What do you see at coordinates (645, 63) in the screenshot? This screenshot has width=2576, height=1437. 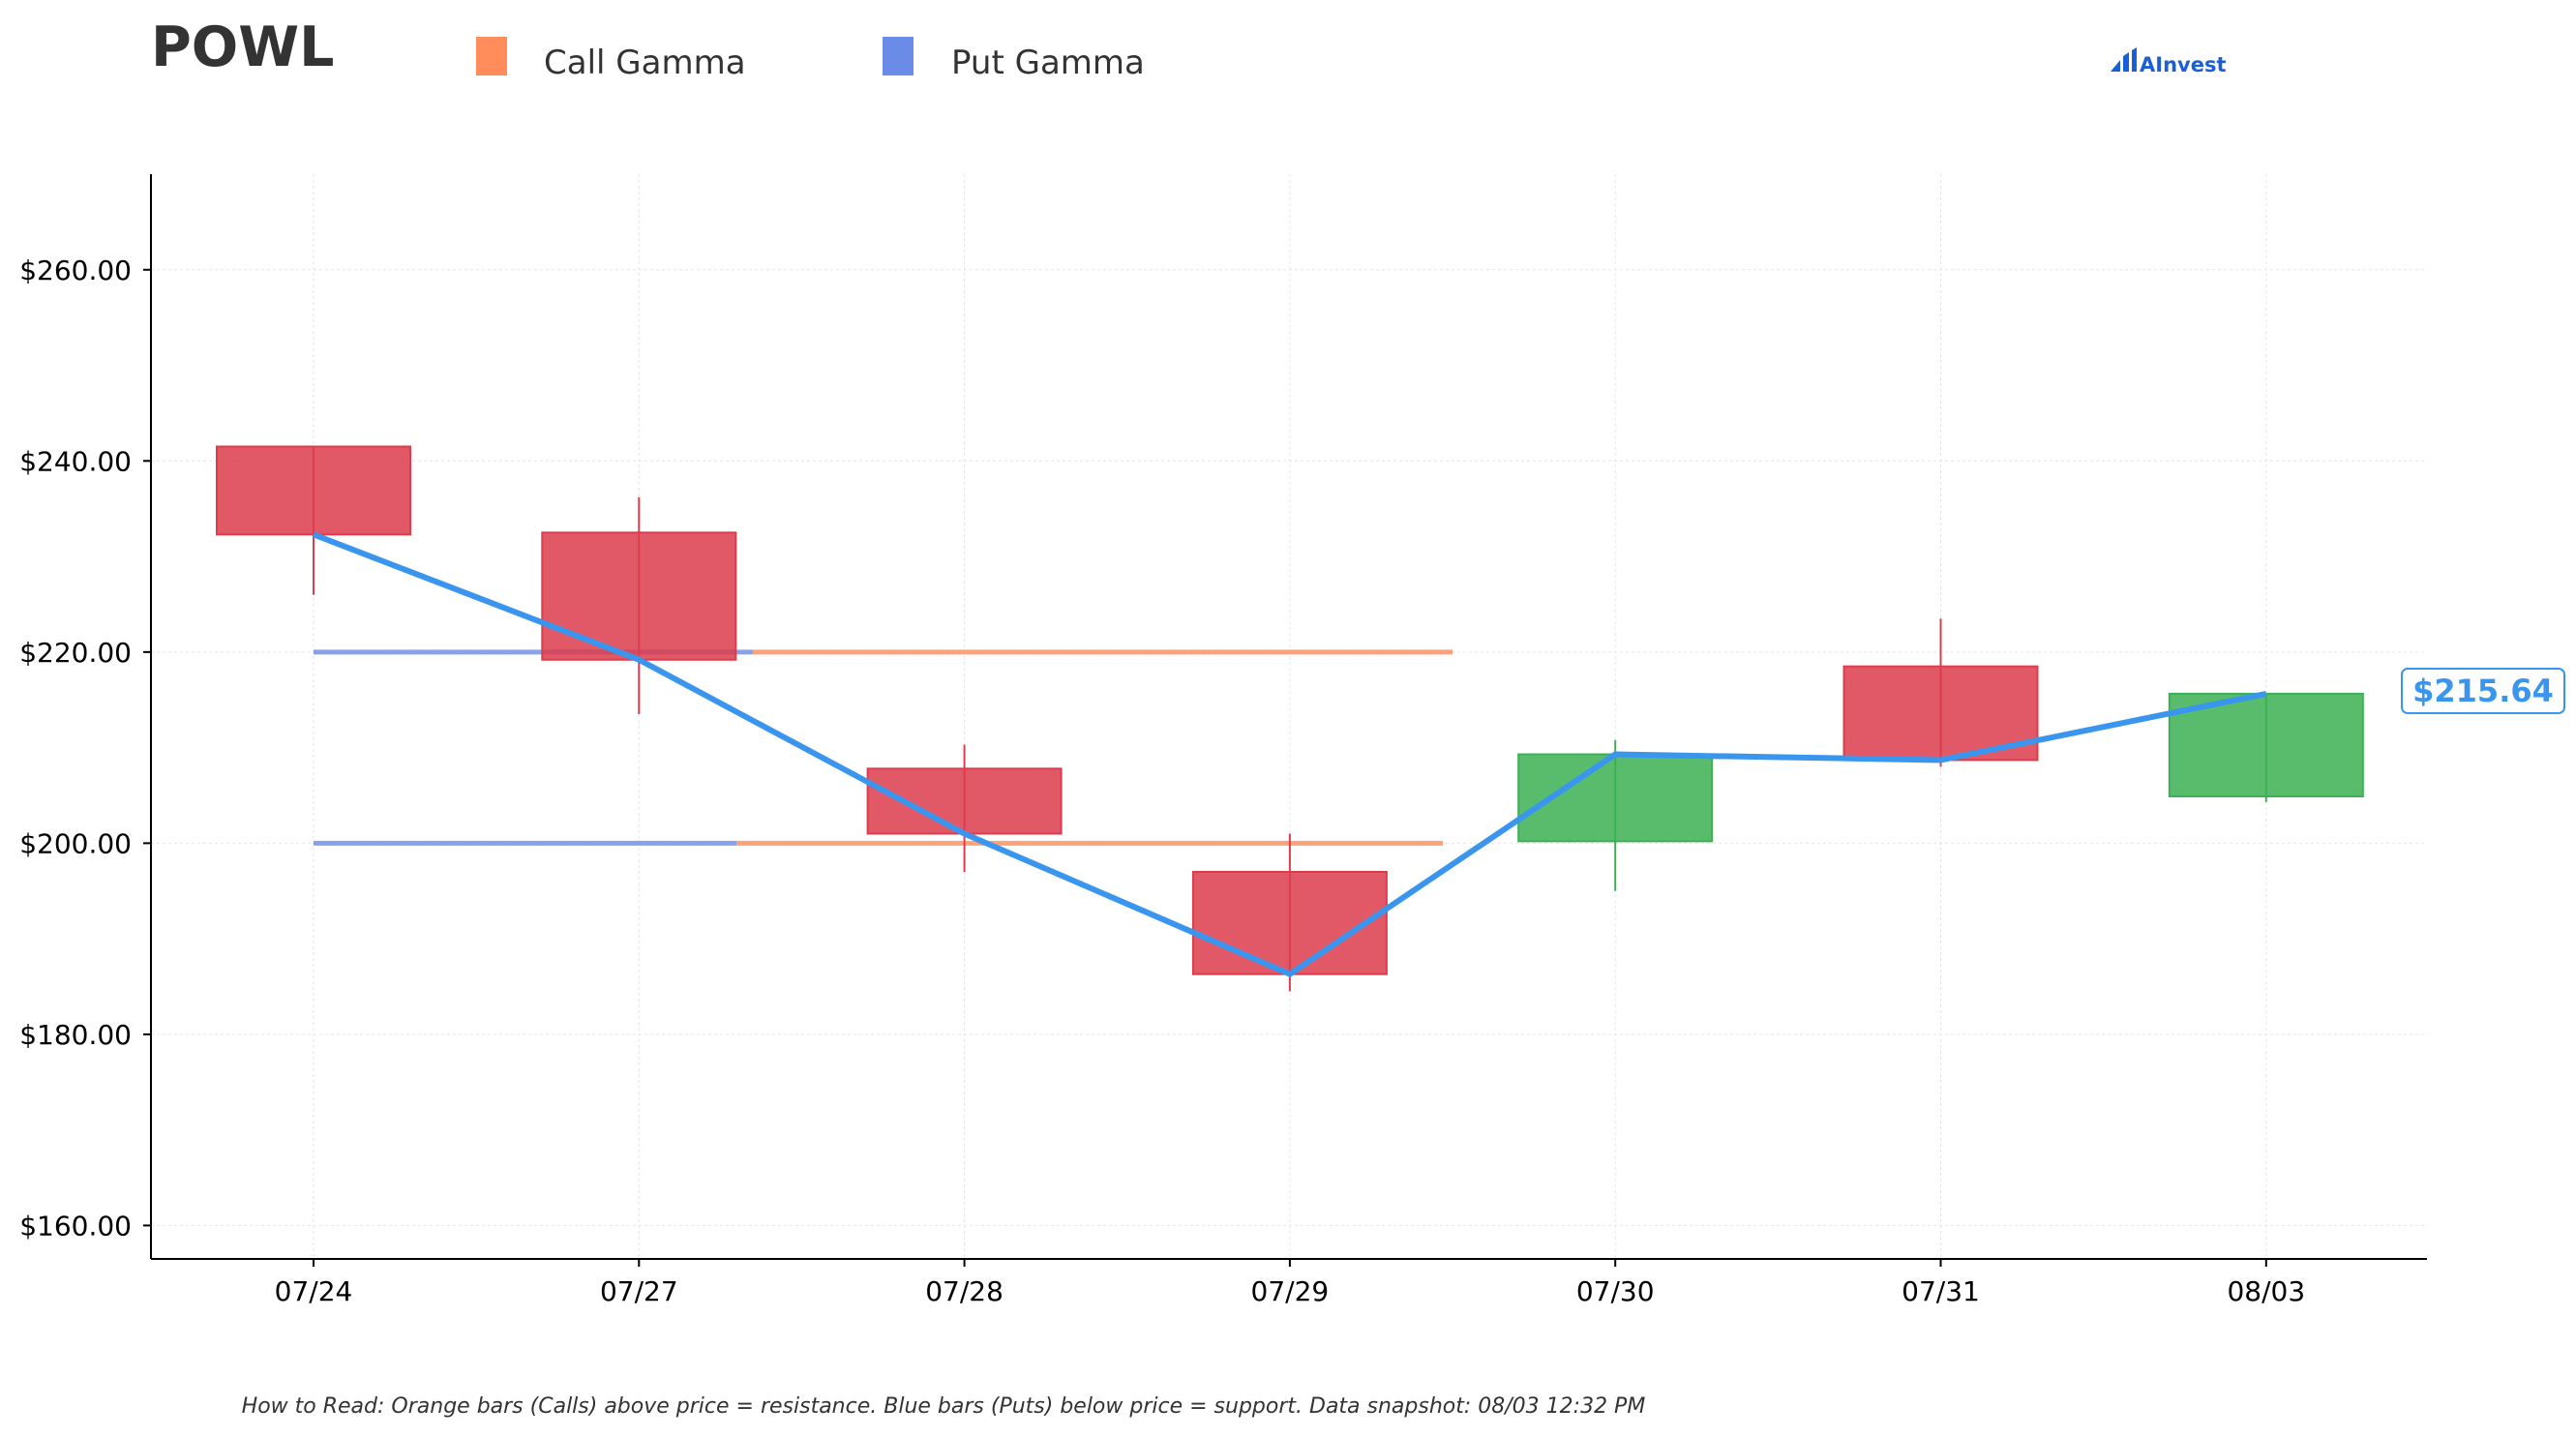 I see `legend-label-call-gamma: Call Gamma` at bounding box center [645, 63].